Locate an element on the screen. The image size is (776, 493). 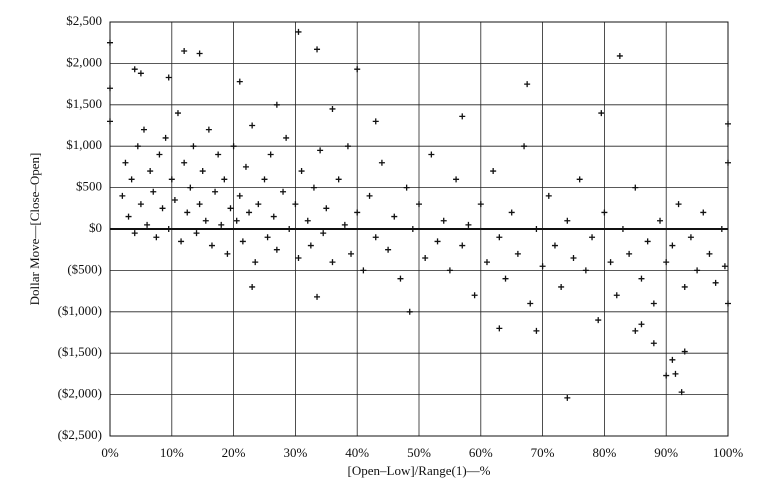
x-axis-label: [Open–Low]/Range(1)—% is located at coordinates (419, 470).